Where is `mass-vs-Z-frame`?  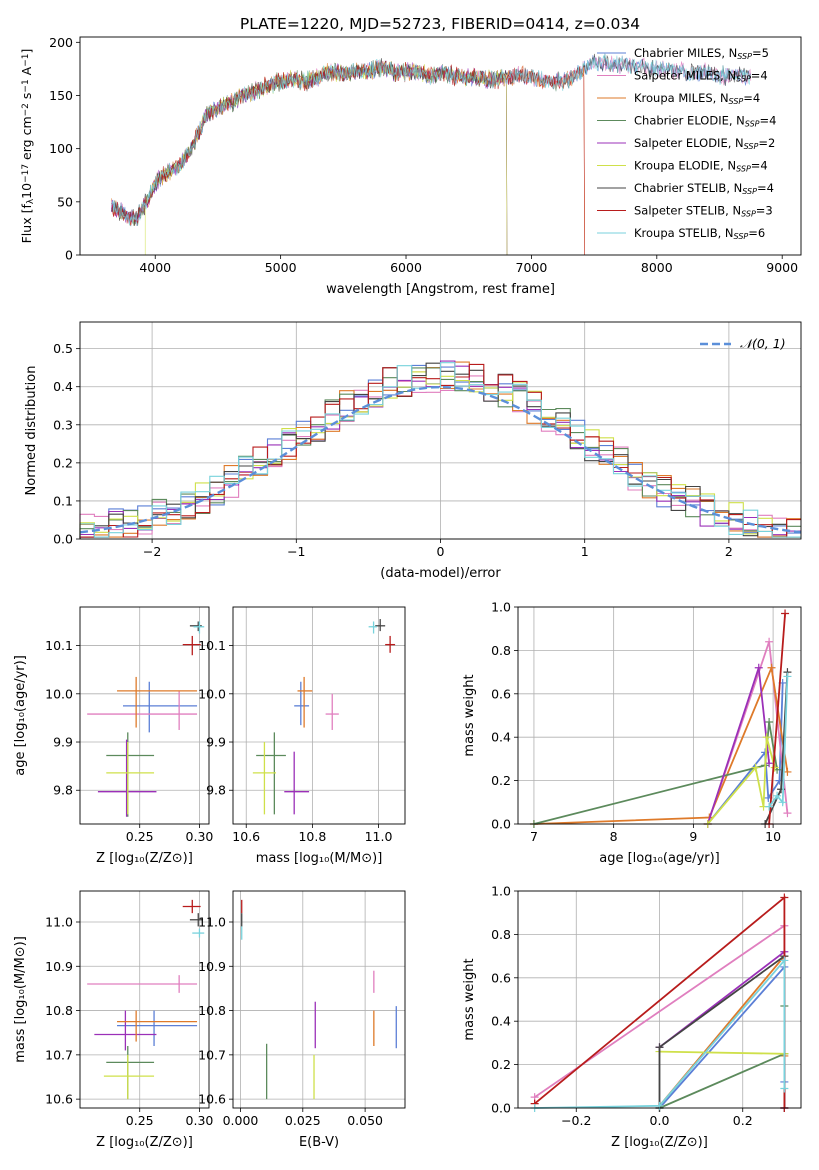 mass-vs-Z-frame is located at coordinates (144, 999).